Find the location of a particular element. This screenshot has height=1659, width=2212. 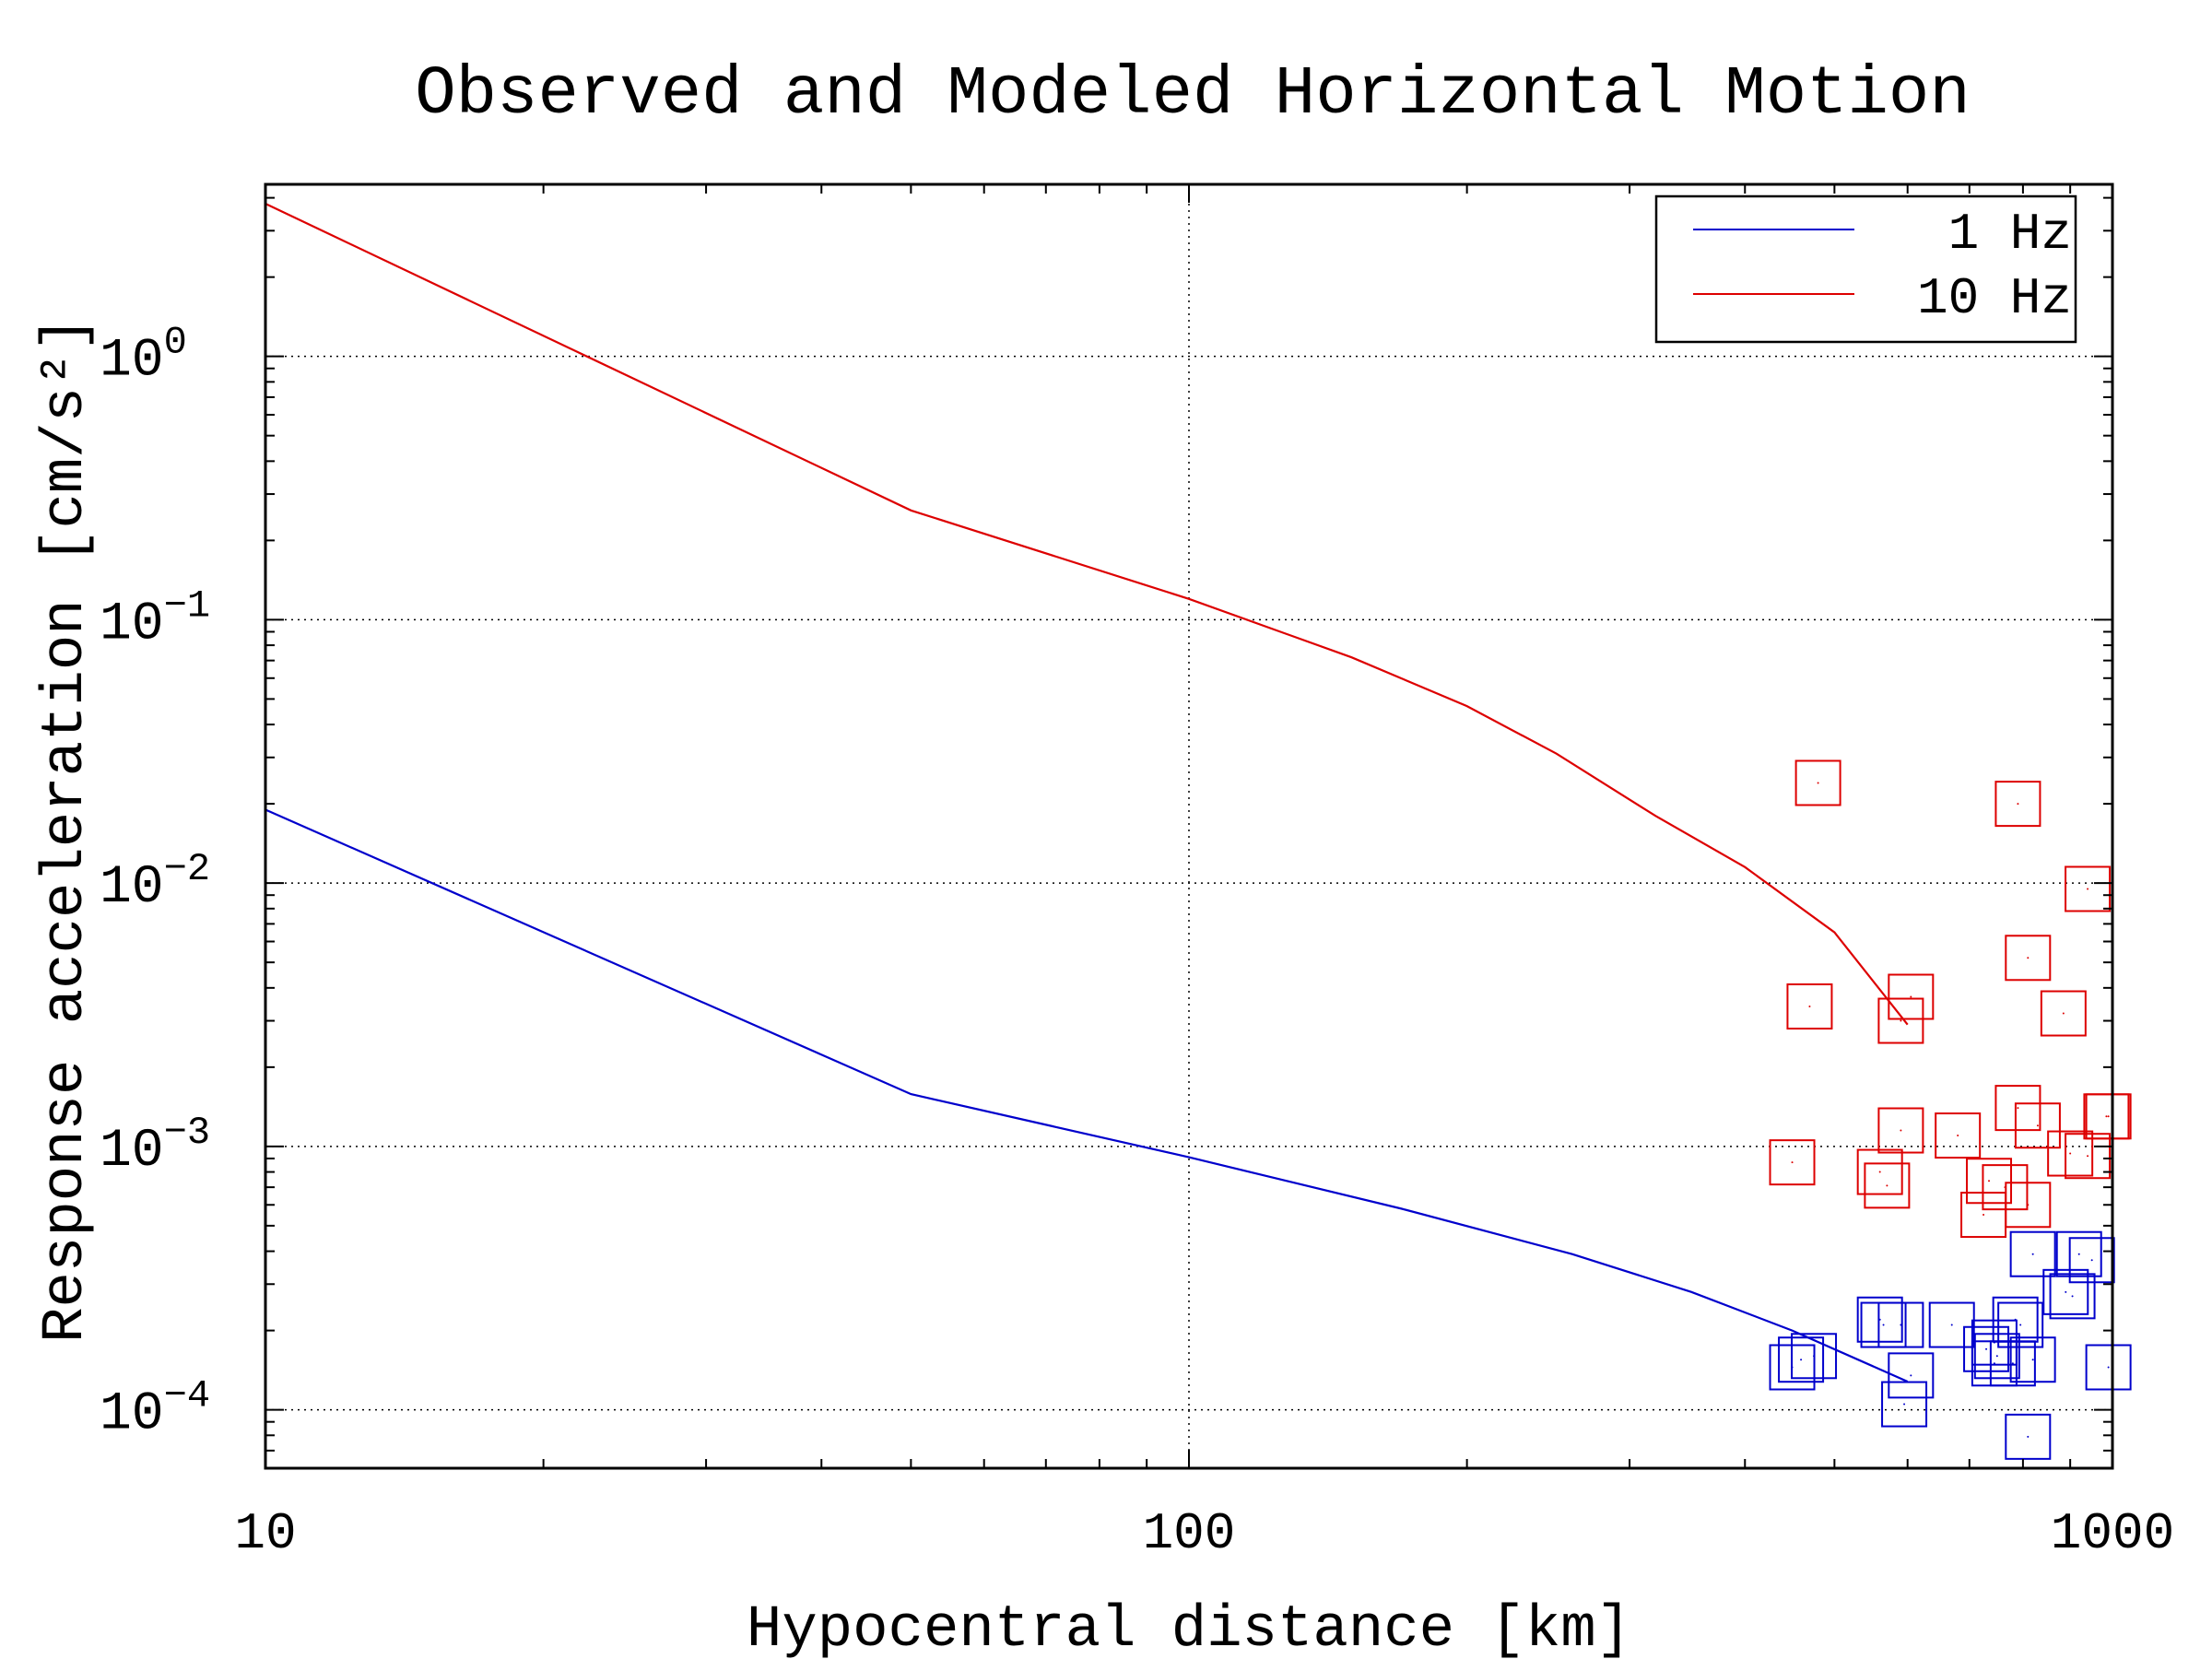

legend-label: 10 Hz is located at coordinates (1994, 298).